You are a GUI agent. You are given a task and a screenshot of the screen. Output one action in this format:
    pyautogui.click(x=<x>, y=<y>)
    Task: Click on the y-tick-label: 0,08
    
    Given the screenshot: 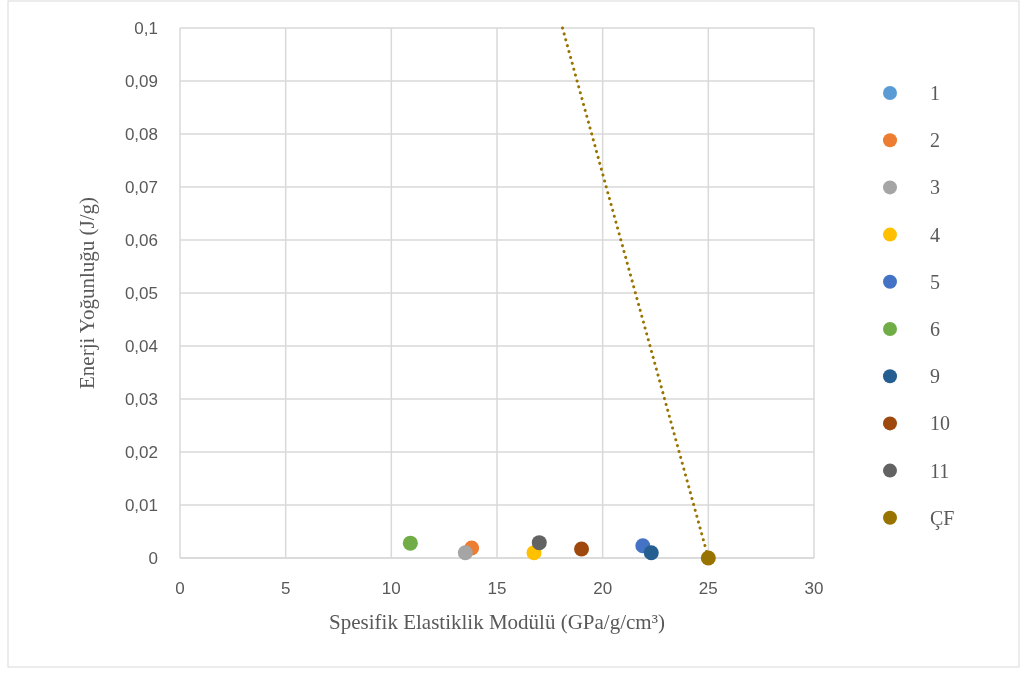 What is the action you would take?
    pyautogui.click(x=141, y=134)
    